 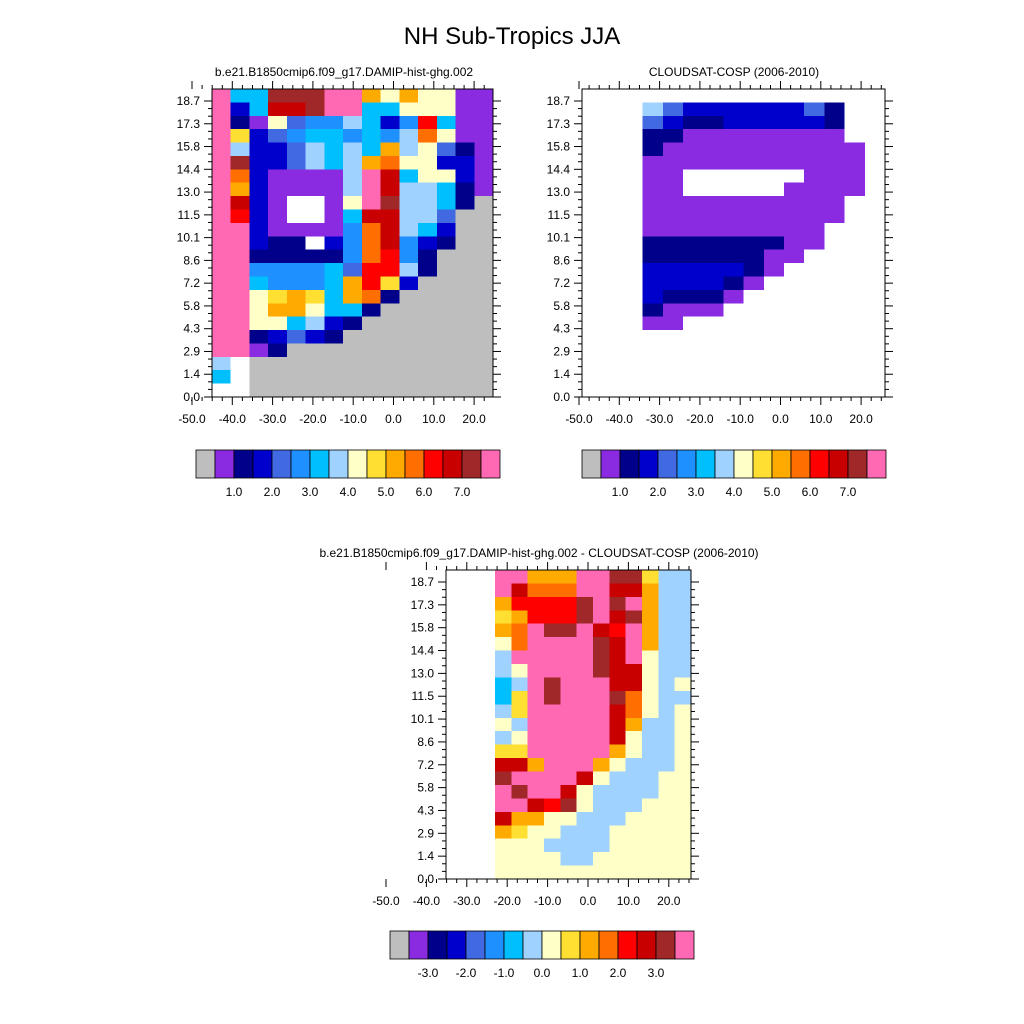 I want to click on y-tick-label: 17.3, so click(x=559, y=124).